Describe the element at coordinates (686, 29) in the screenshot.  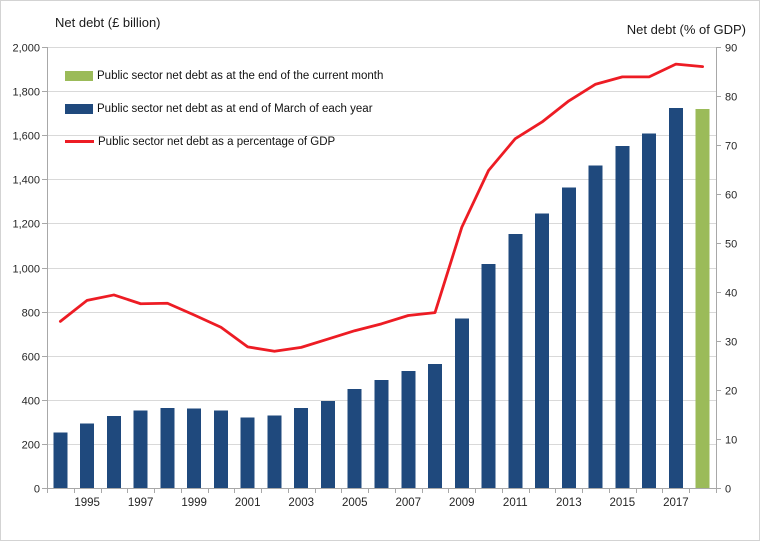
I see `right-axis-title: Net debt (% of GDP)` at that location.